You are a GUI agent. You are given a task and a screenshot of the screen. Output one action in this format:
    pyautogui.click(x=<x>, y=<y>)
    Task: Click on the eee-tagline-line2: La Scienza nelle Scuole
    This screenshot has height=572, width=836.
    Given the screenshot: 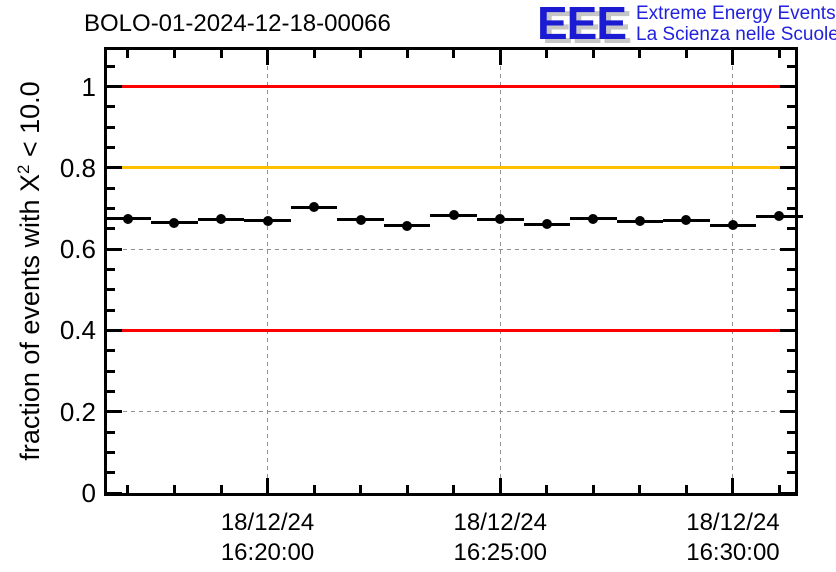 What is the action you would take?
    pyautogui.click(x=736, y=34)
    